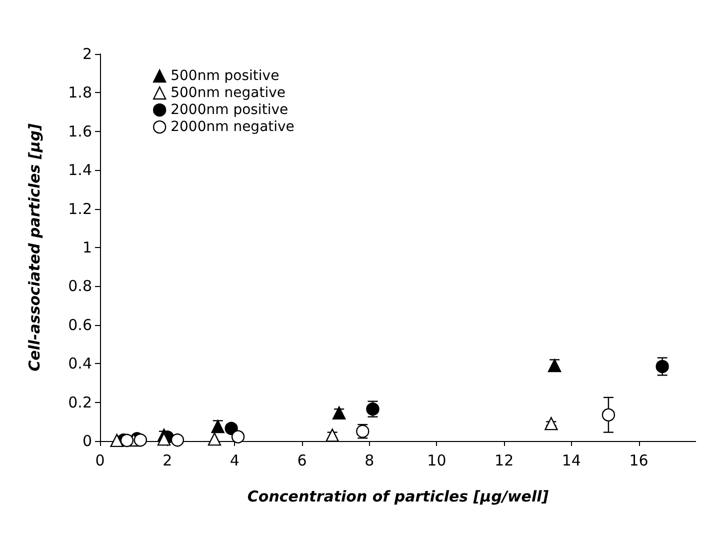  Describe the element at coordinates (80, 402) in the screenshot. I see `y-tick-label: 0.2` at that location.